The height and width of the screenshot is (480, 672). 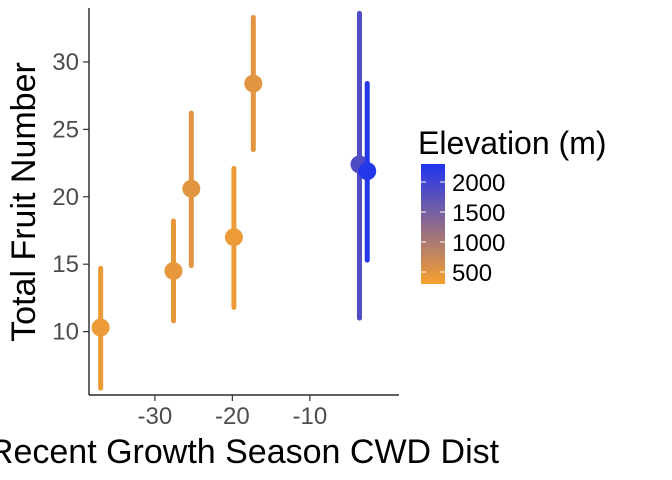 I want to click on y-axis-title: Total Fruit Number, so click(x=24, y=202).